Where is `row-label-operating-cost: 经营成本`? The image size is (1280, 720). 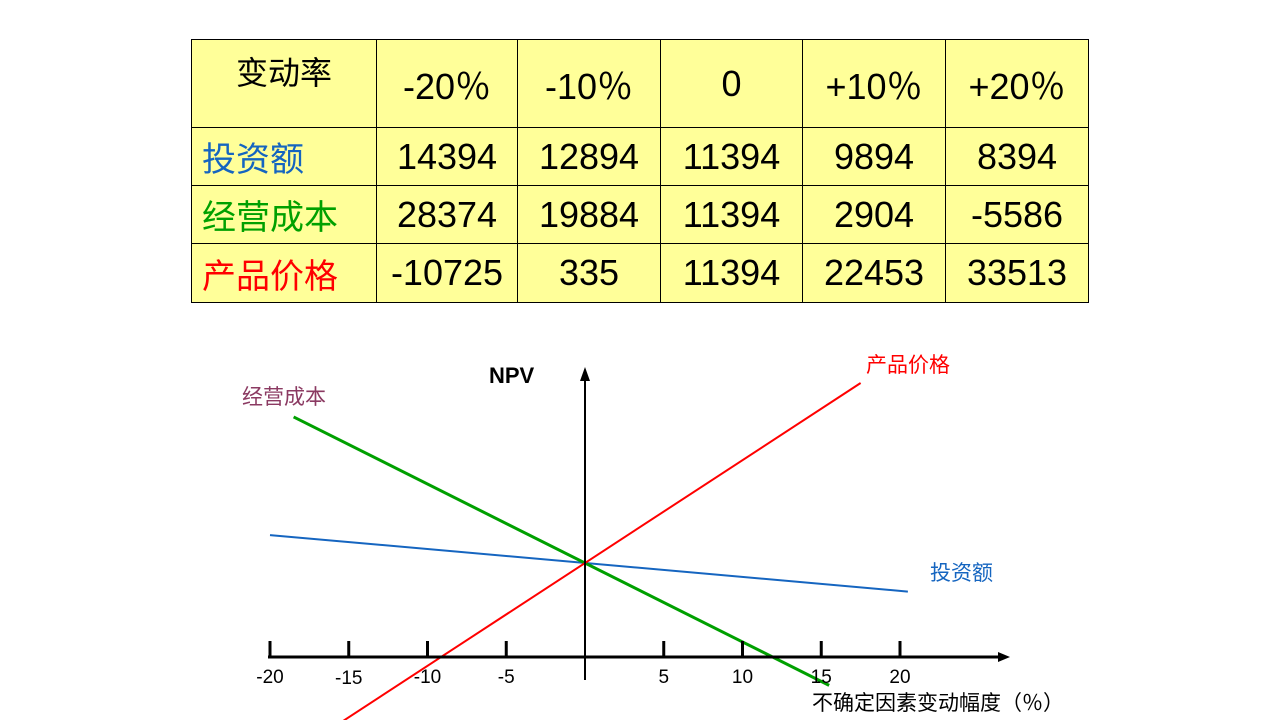
row-label-operating-cost: 经营成本 is located at coordinates (284, 214).